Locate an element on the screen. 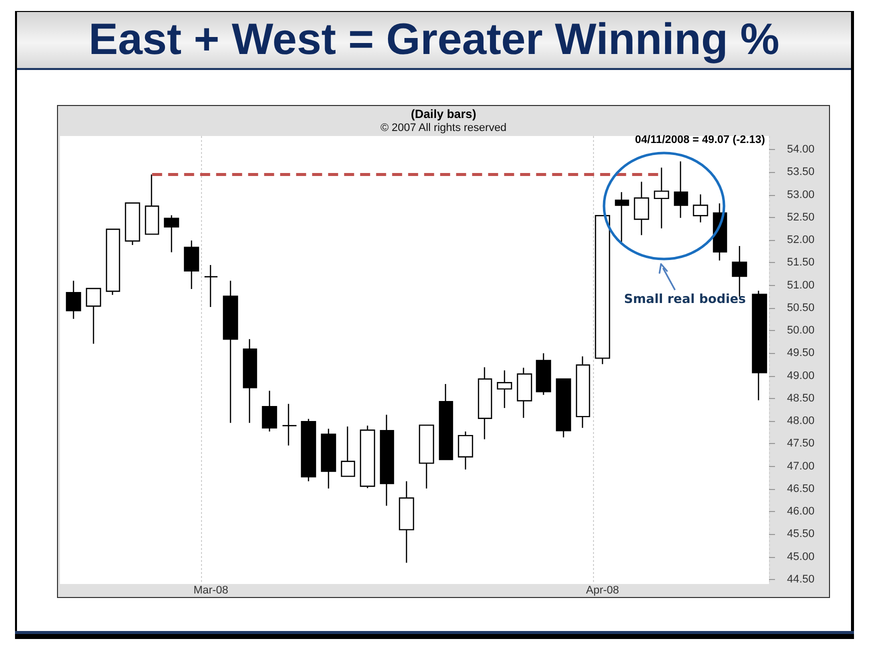 This screenshot has height=657, width=879. y-tick-label: 53.50 is located at coordinates (801, 172).